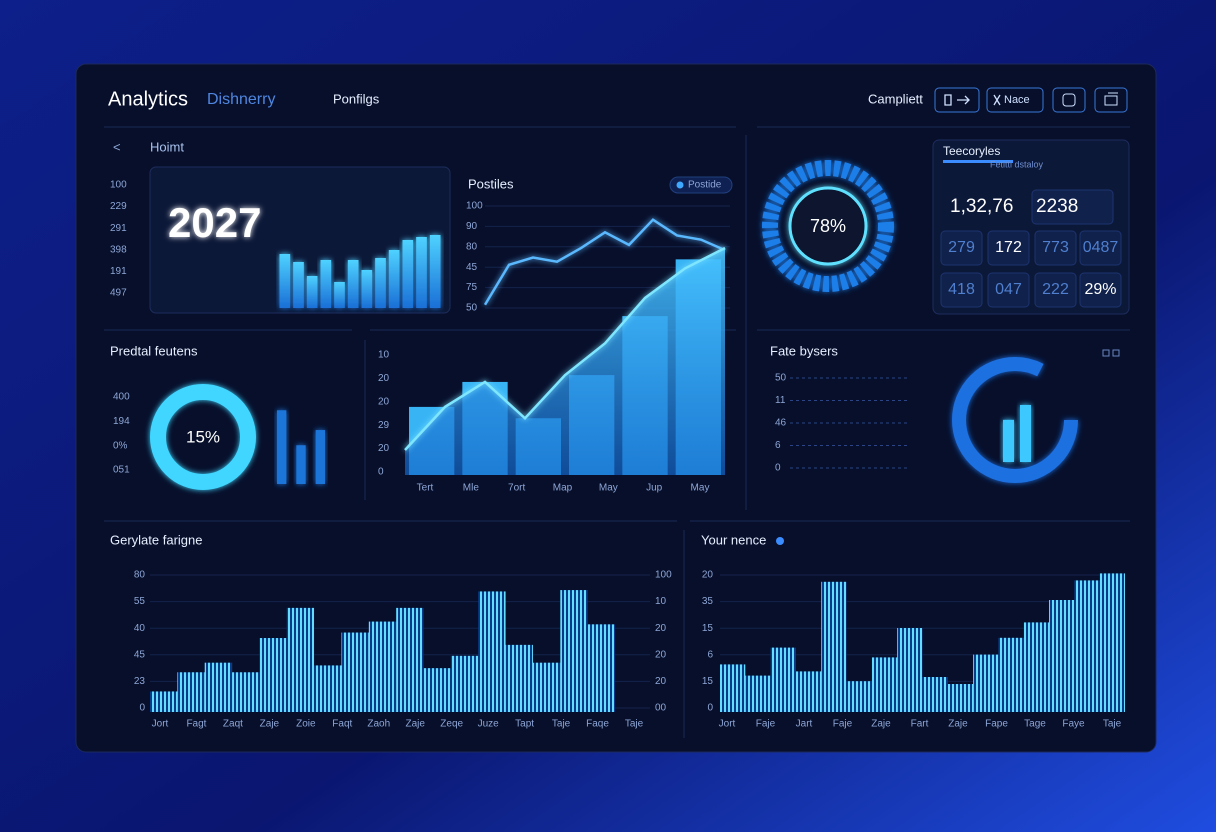  What do you see at coordinates (121, 470) in the screenshot?
I see `y-tick-label: 051` at bounding box center [121, 470].